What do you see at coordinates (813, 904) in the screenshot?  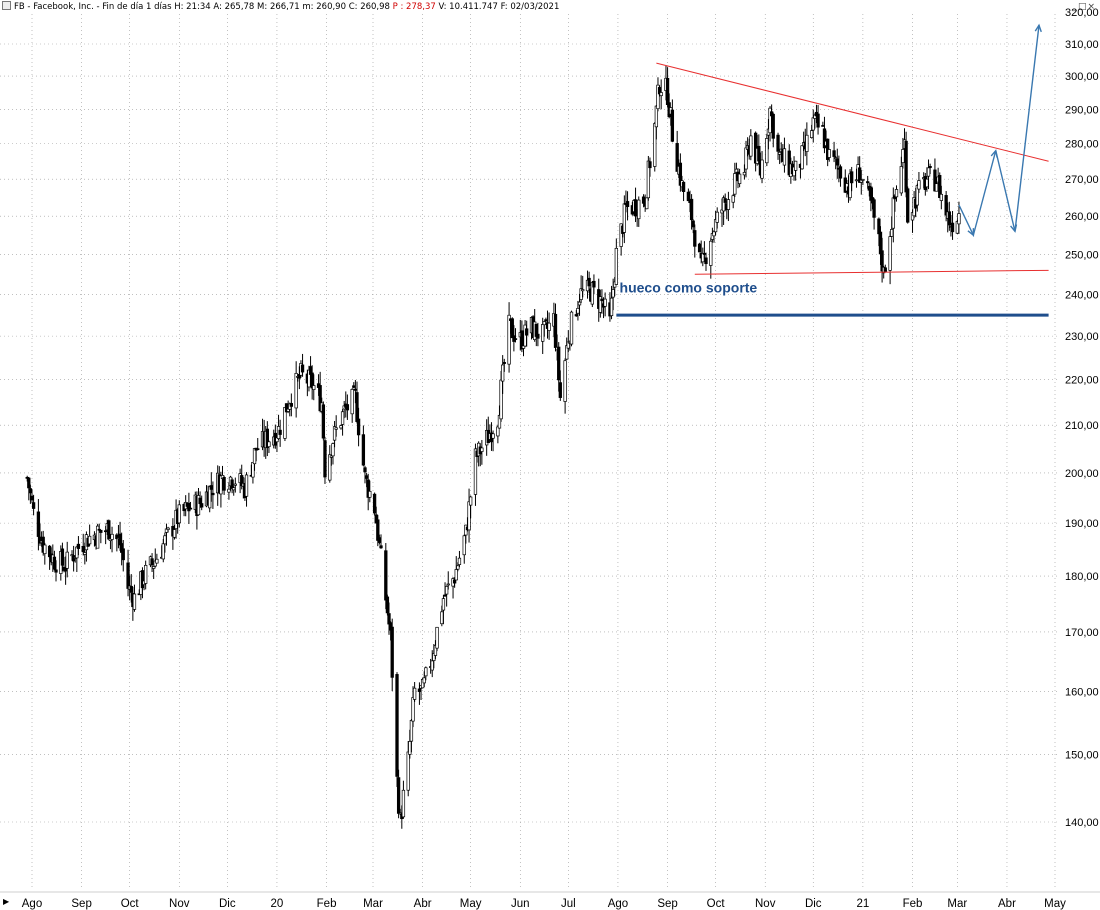 I see `x-tick-label: Dic` at bounding box center [813, 904].